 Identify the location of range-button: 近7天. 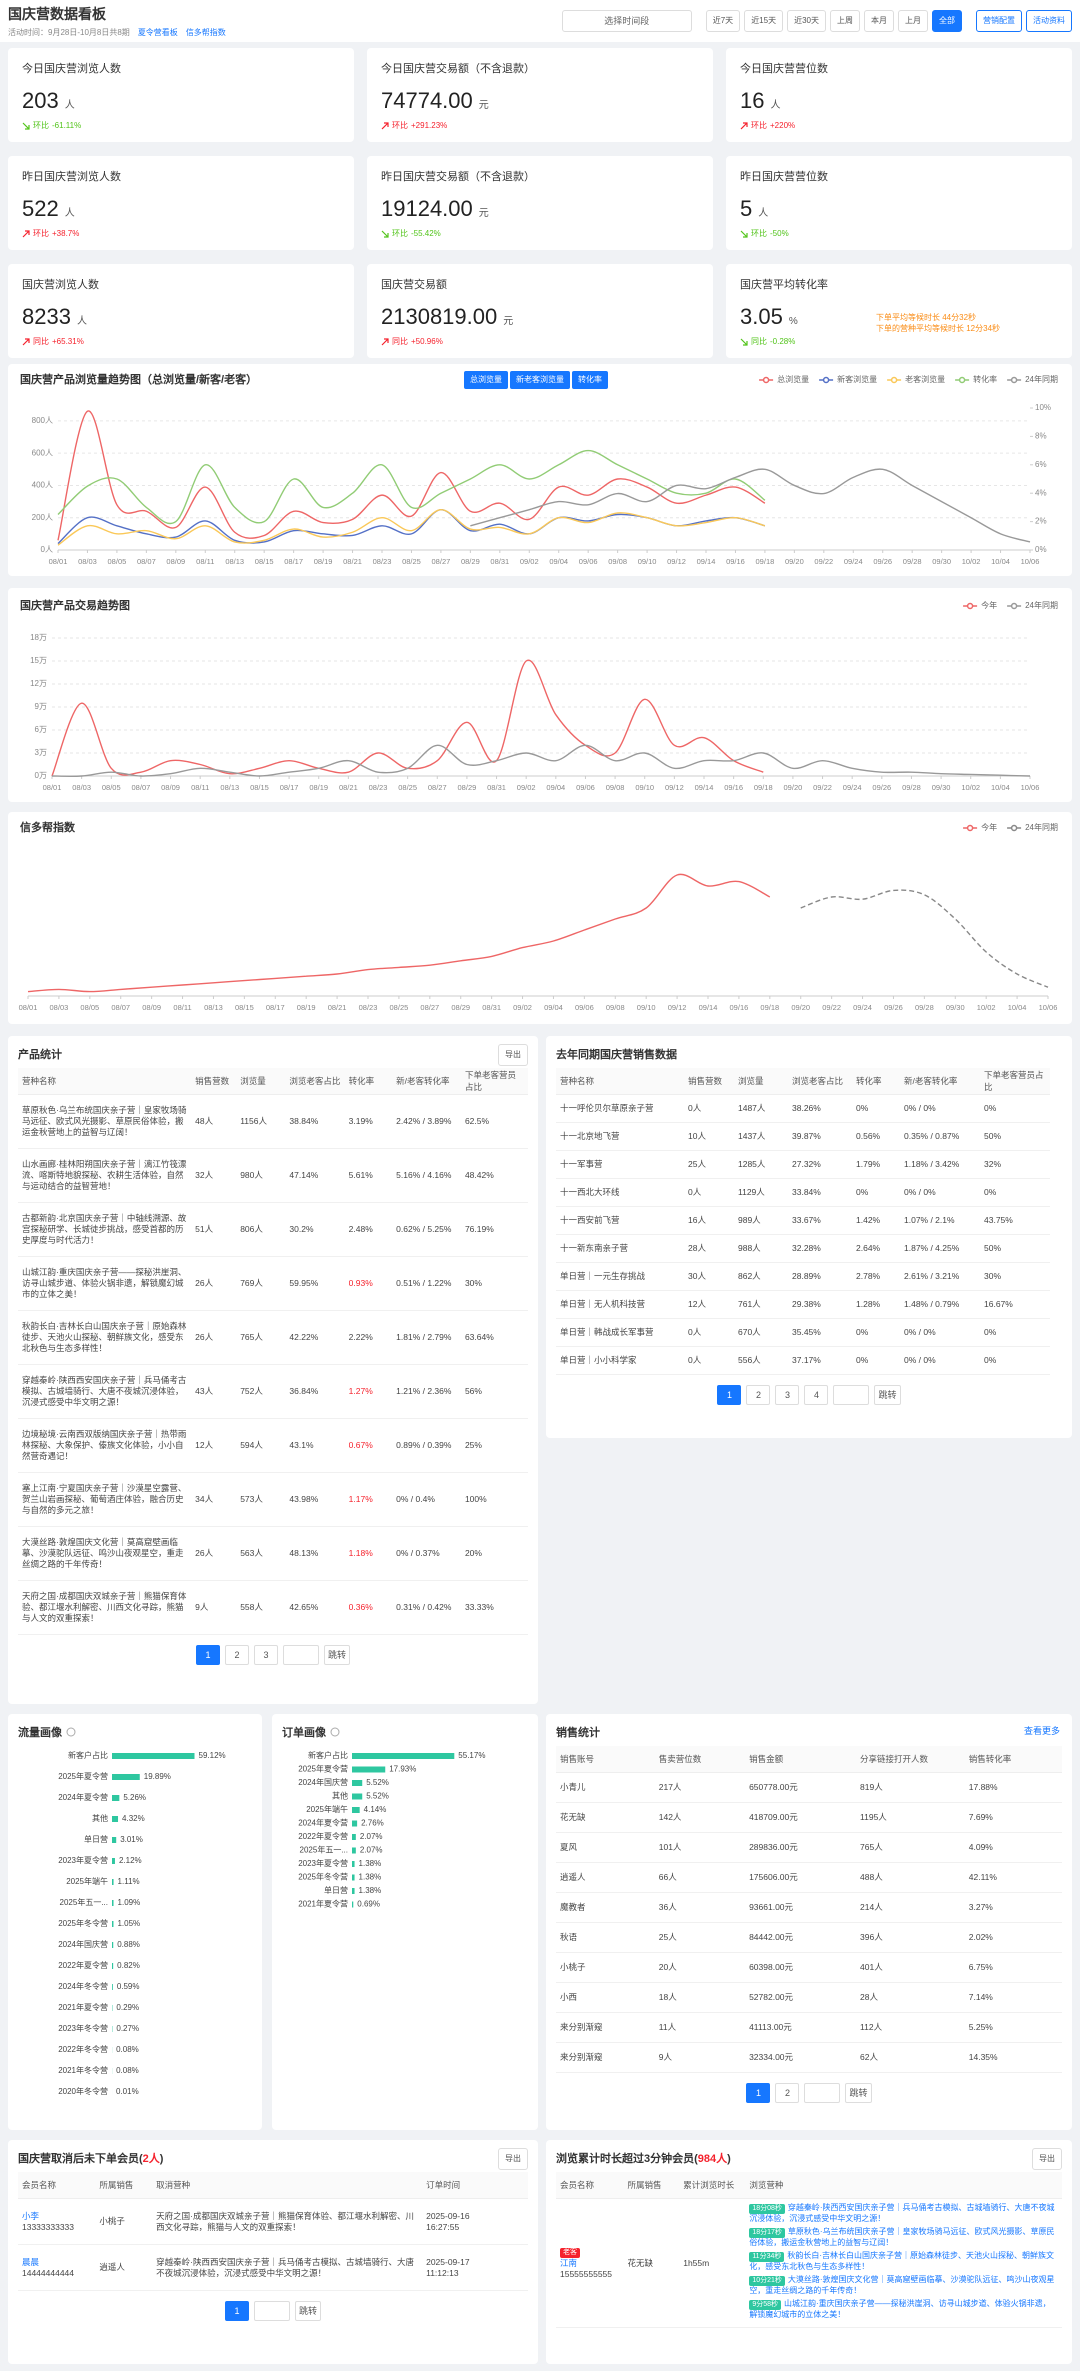
(723, 21).